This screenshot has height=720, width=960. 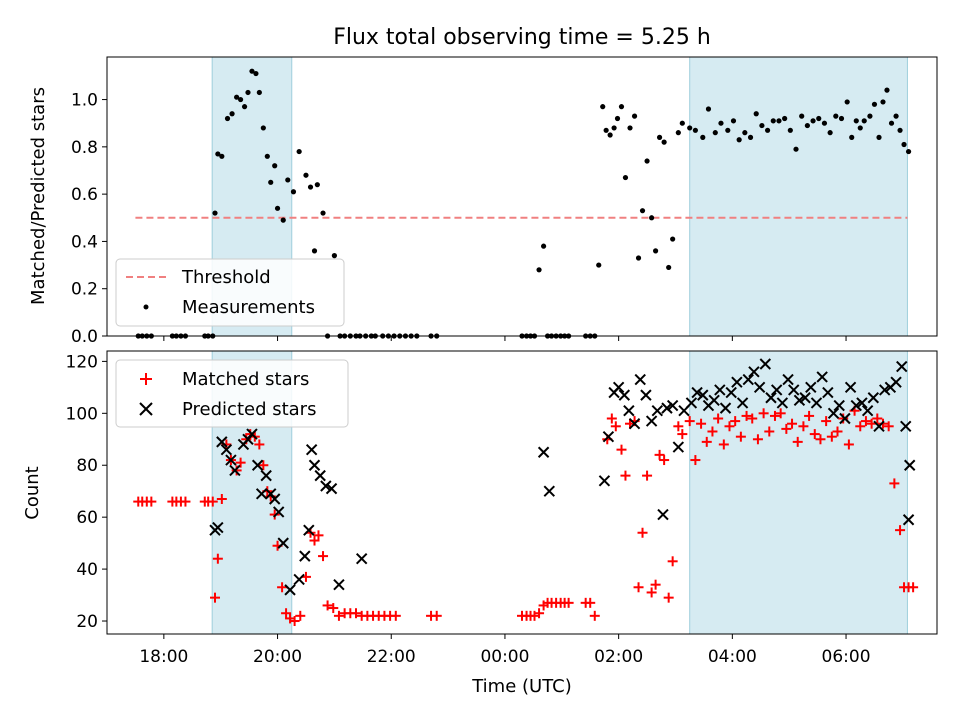 I want to click on y-tick-label: 0.0, so click(x=84, y=337).